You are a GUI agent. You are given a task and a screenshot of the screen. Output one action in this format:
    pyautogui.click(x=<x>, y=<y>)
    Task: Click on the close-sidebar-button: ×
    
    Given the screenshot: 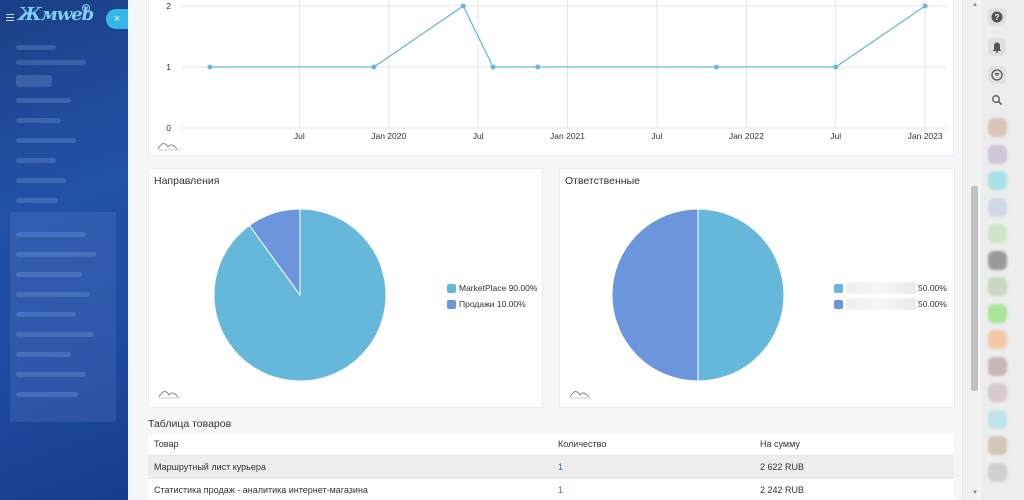 What is the action you would take?
    pyautogui.click(x=117, y=19)
    